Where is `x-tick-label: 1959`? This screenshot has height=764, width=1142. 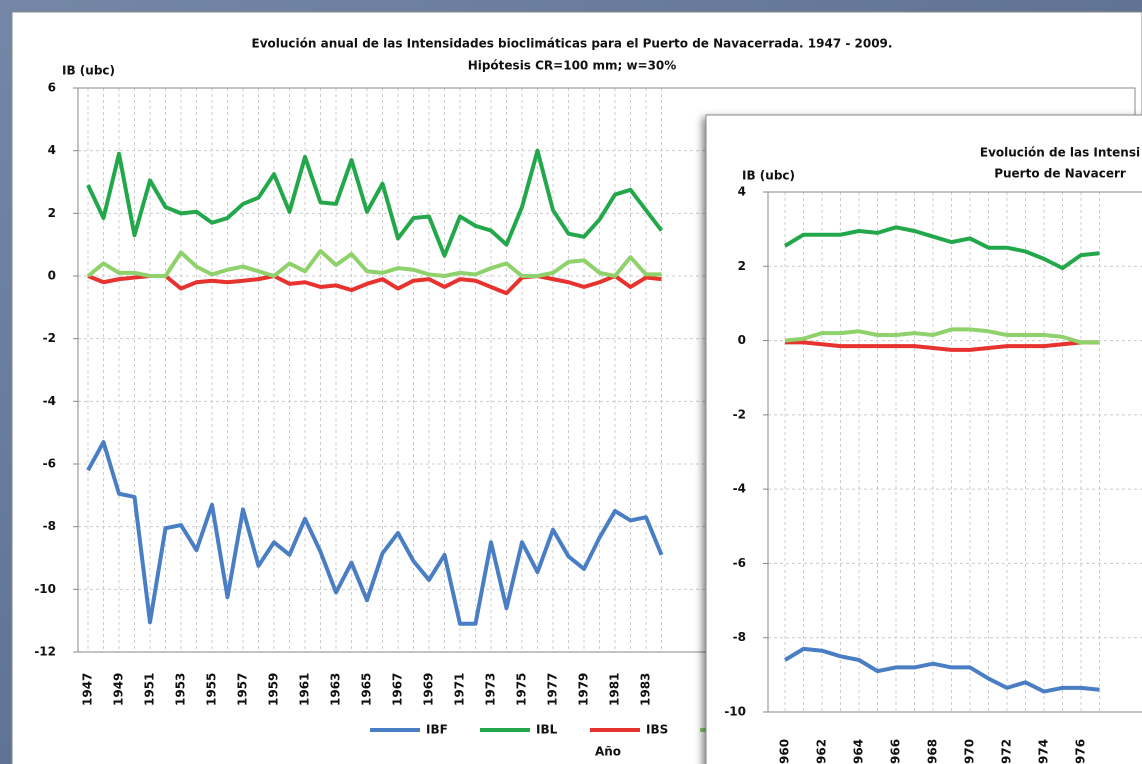 x-tick-label: 1959 is located at coordinates (274, 689).